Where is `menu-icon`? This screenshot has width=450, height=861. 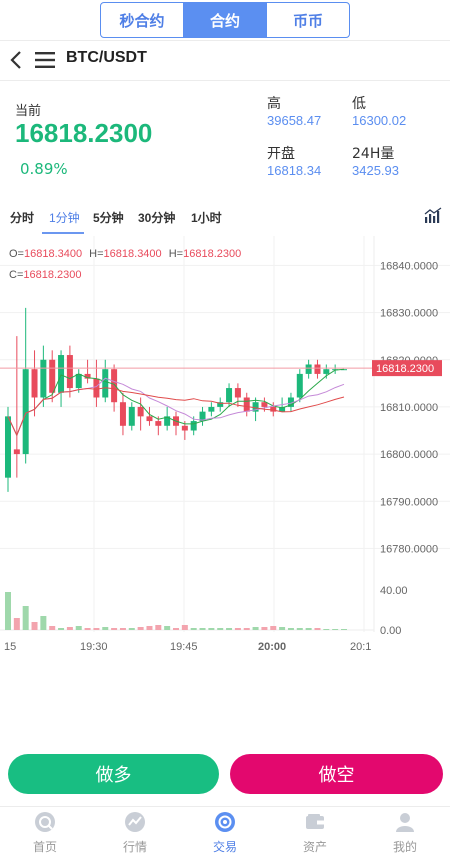
menu-icon is located at coordinates (45, 60).